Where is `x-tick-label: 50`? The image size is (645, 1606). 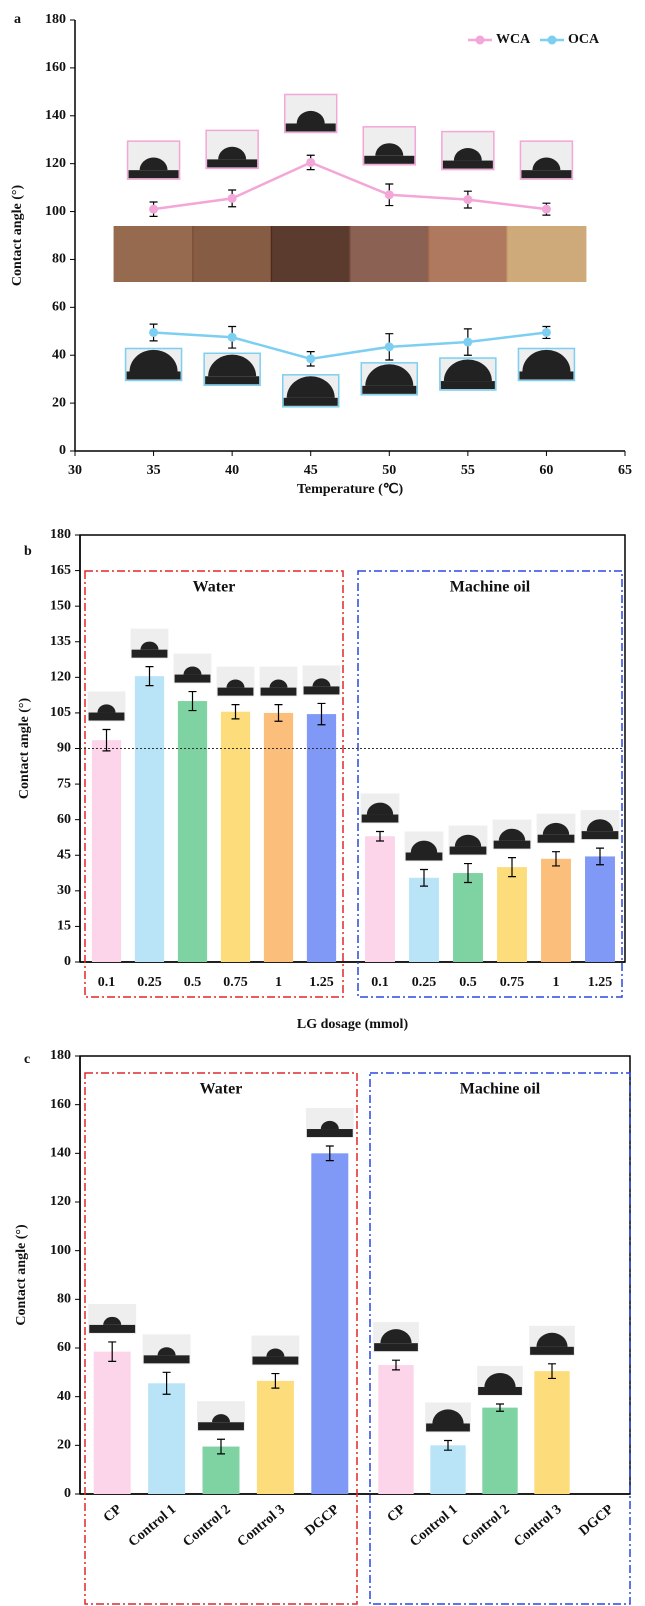 x-tick-label: 50 is located at coordinates (389, 470).